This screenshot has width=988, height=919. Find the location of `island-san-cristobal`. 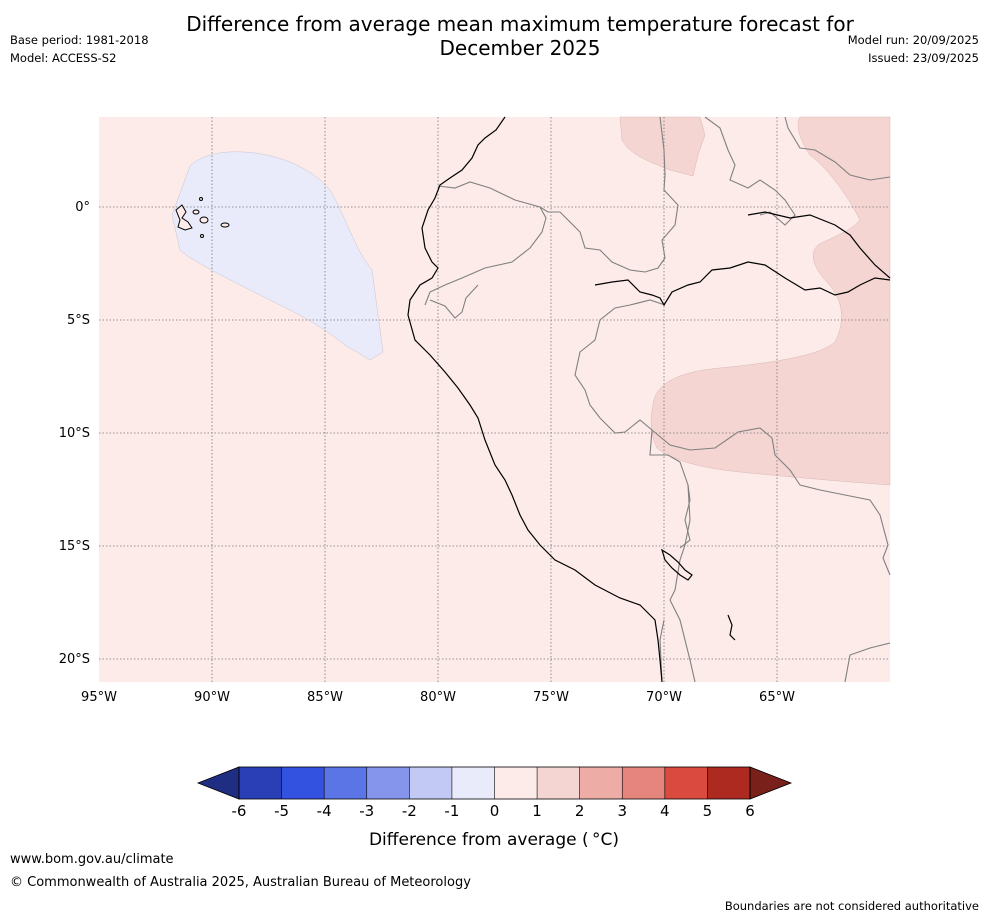

island-san-cristobal is located at coordinates (225, 225).